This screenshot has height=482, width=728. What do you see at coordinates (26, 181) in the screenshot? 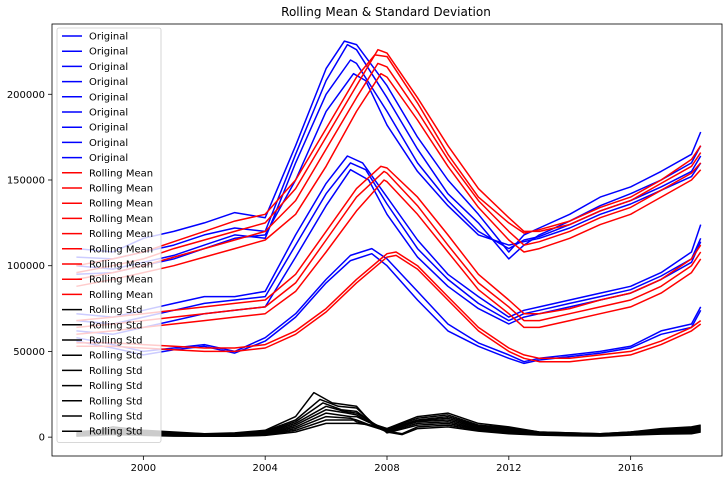
I see `y-tick-label: 150000` at bounding box center [26, 181].